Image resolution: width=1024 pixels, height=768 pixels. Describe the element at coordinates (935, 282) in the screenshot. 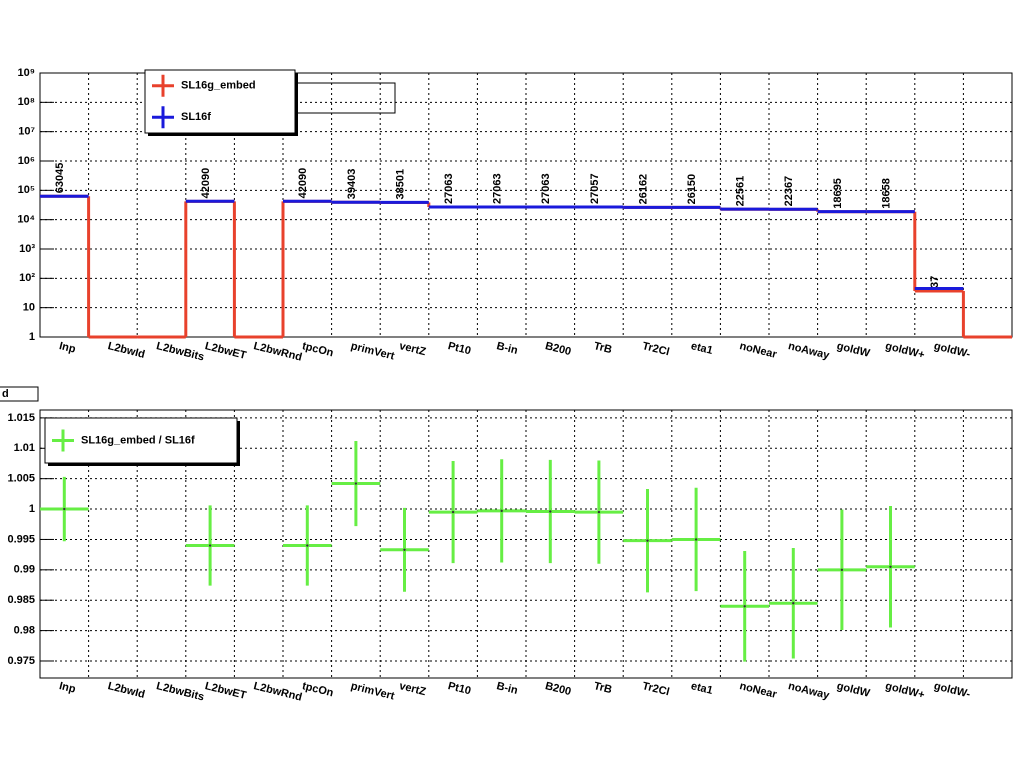

I see `data-label: 37` at that location.